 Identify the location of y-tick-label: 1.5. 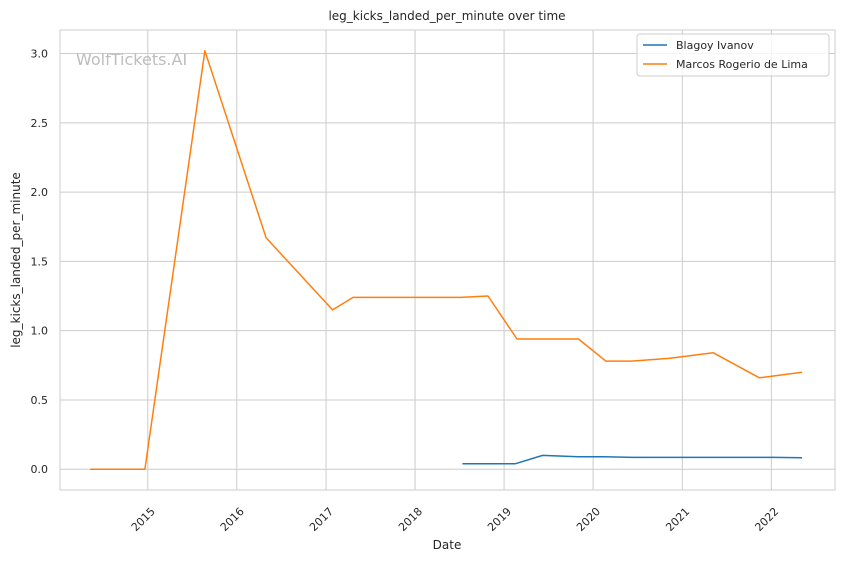
(40, 261).